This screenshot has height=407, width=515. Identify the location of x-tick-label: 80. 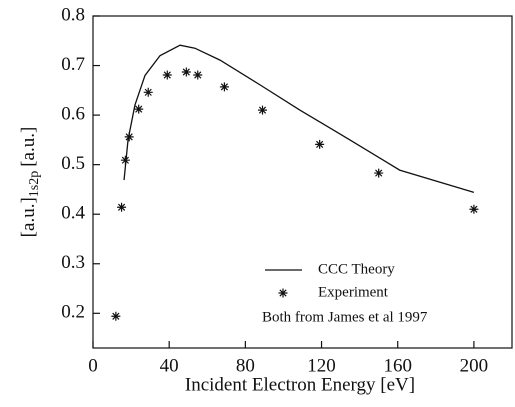
(245, 365).